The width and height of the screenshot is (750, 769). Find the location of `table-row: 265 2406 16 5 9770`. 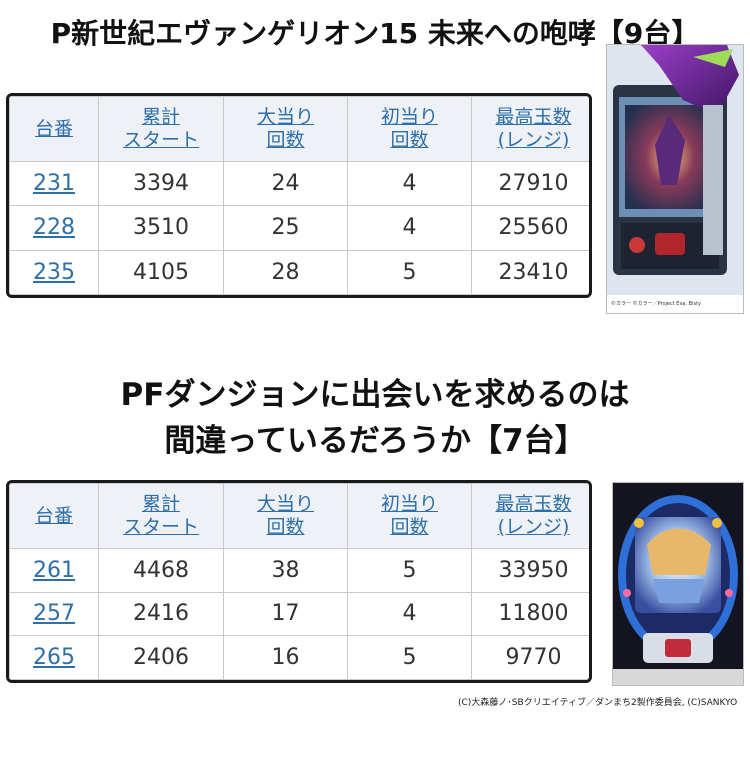

table-row: 265 2406 16 5 9770 is located at coordinates (299, 657).